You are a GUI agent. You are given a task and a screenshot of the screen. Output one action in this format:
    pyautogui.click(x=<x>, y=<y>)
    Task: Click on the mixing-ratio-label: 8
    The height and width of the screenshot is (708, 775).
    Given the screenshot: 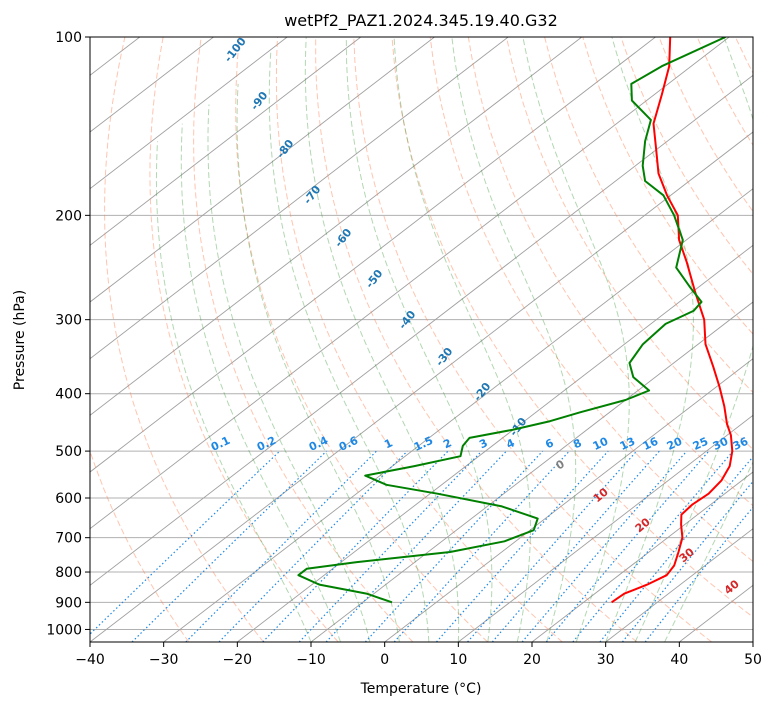 What is the action you would take?
    pyautogui.click(x=577, y=443)
    